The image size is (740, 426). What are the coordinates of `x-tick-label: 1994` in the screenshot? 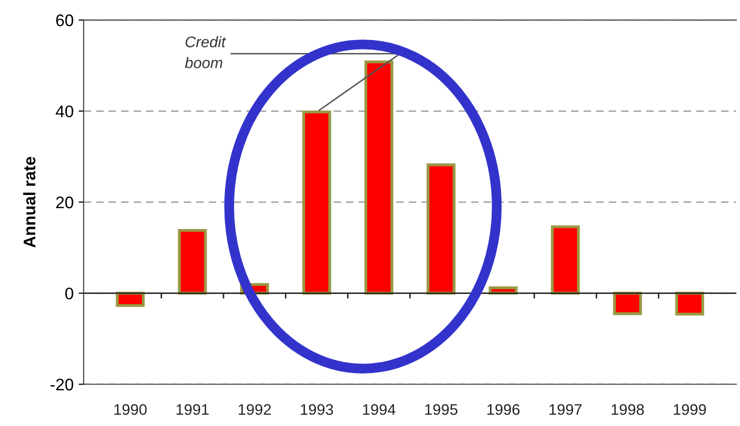 It's located at (379, 409).